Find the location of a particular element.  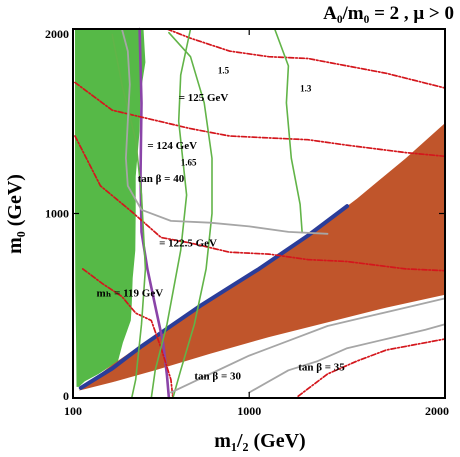

x-axis-label: m₁/₂ (GeV) is located at coordinates (259, 441).